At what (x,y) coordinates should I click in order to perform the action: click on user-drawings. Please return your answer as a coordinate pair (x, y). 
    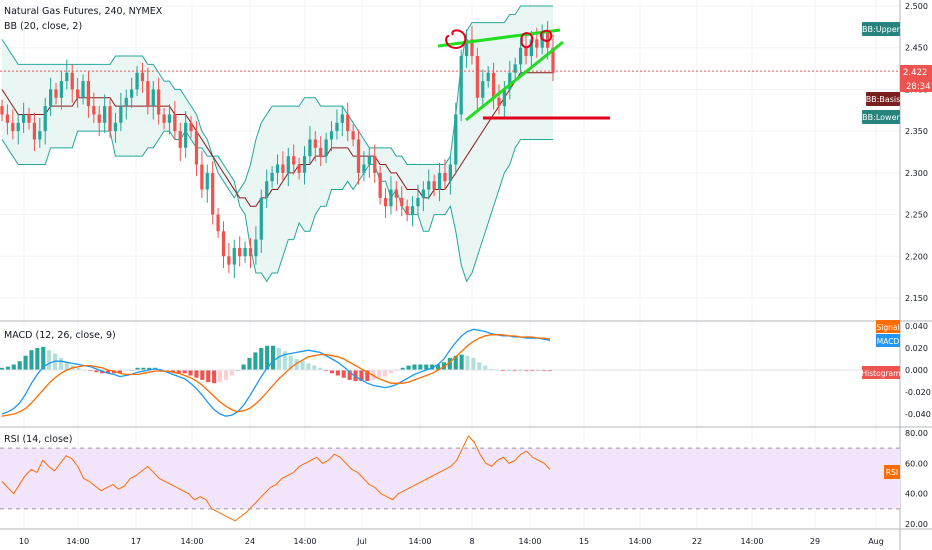
    Looking at the image, I should click on (523, 75).